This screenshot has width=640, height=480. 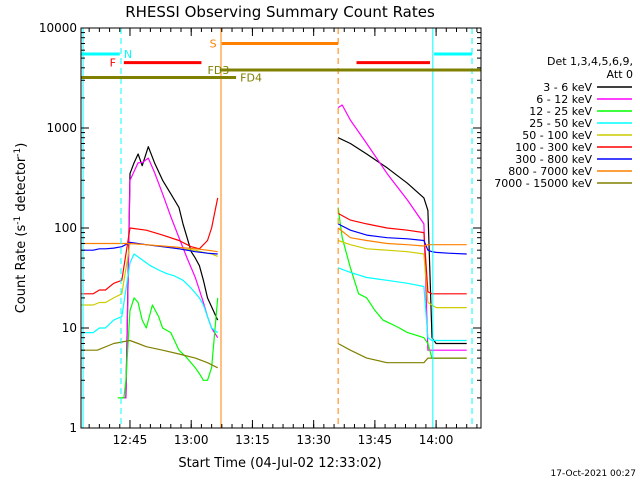 I want to click on legend-header-line2: Att 0, so click(x=620, y=74).